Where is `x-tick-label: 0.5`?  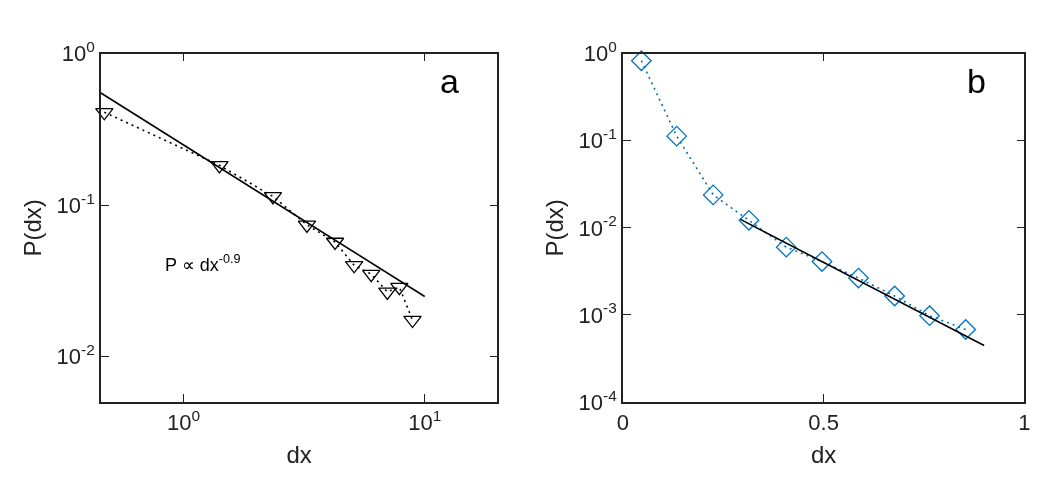 x-tick-label: 0.5 is located at coordinates (823, 423).